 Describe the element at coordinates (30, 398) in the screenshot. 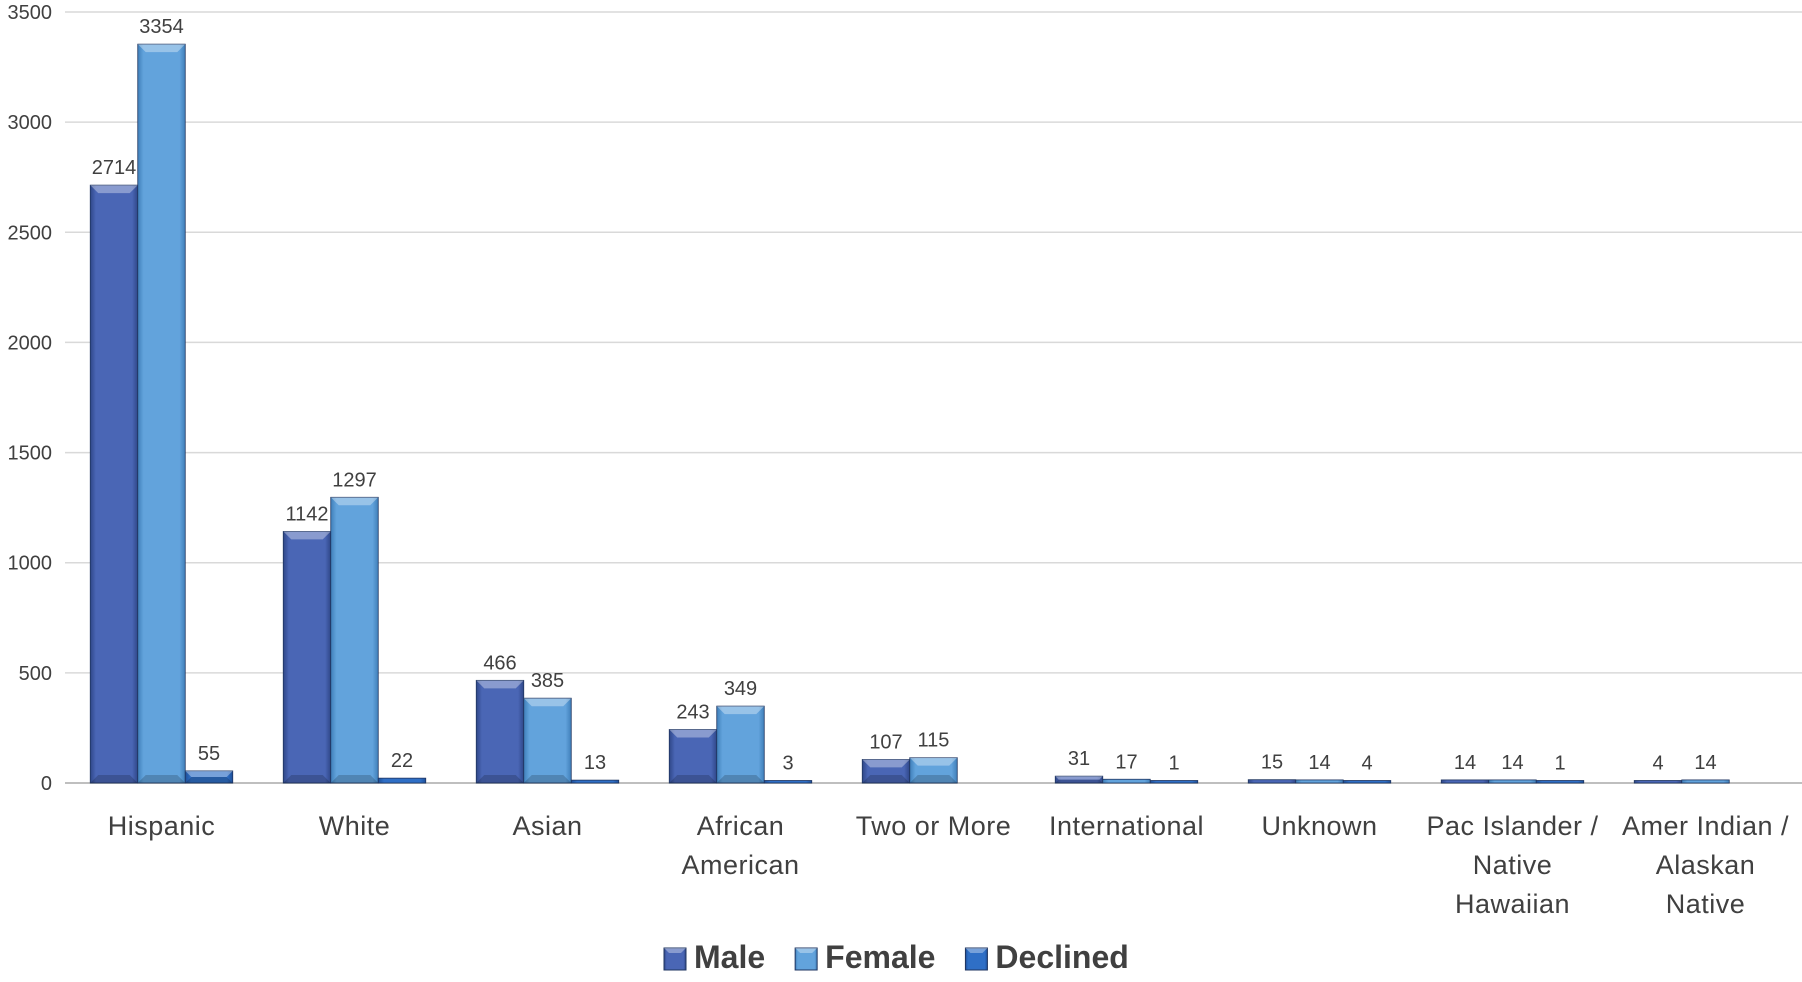

I see `y-axis-tick-labels: 0 500 1000 1500 2000 2500 3000 3500` at that location.